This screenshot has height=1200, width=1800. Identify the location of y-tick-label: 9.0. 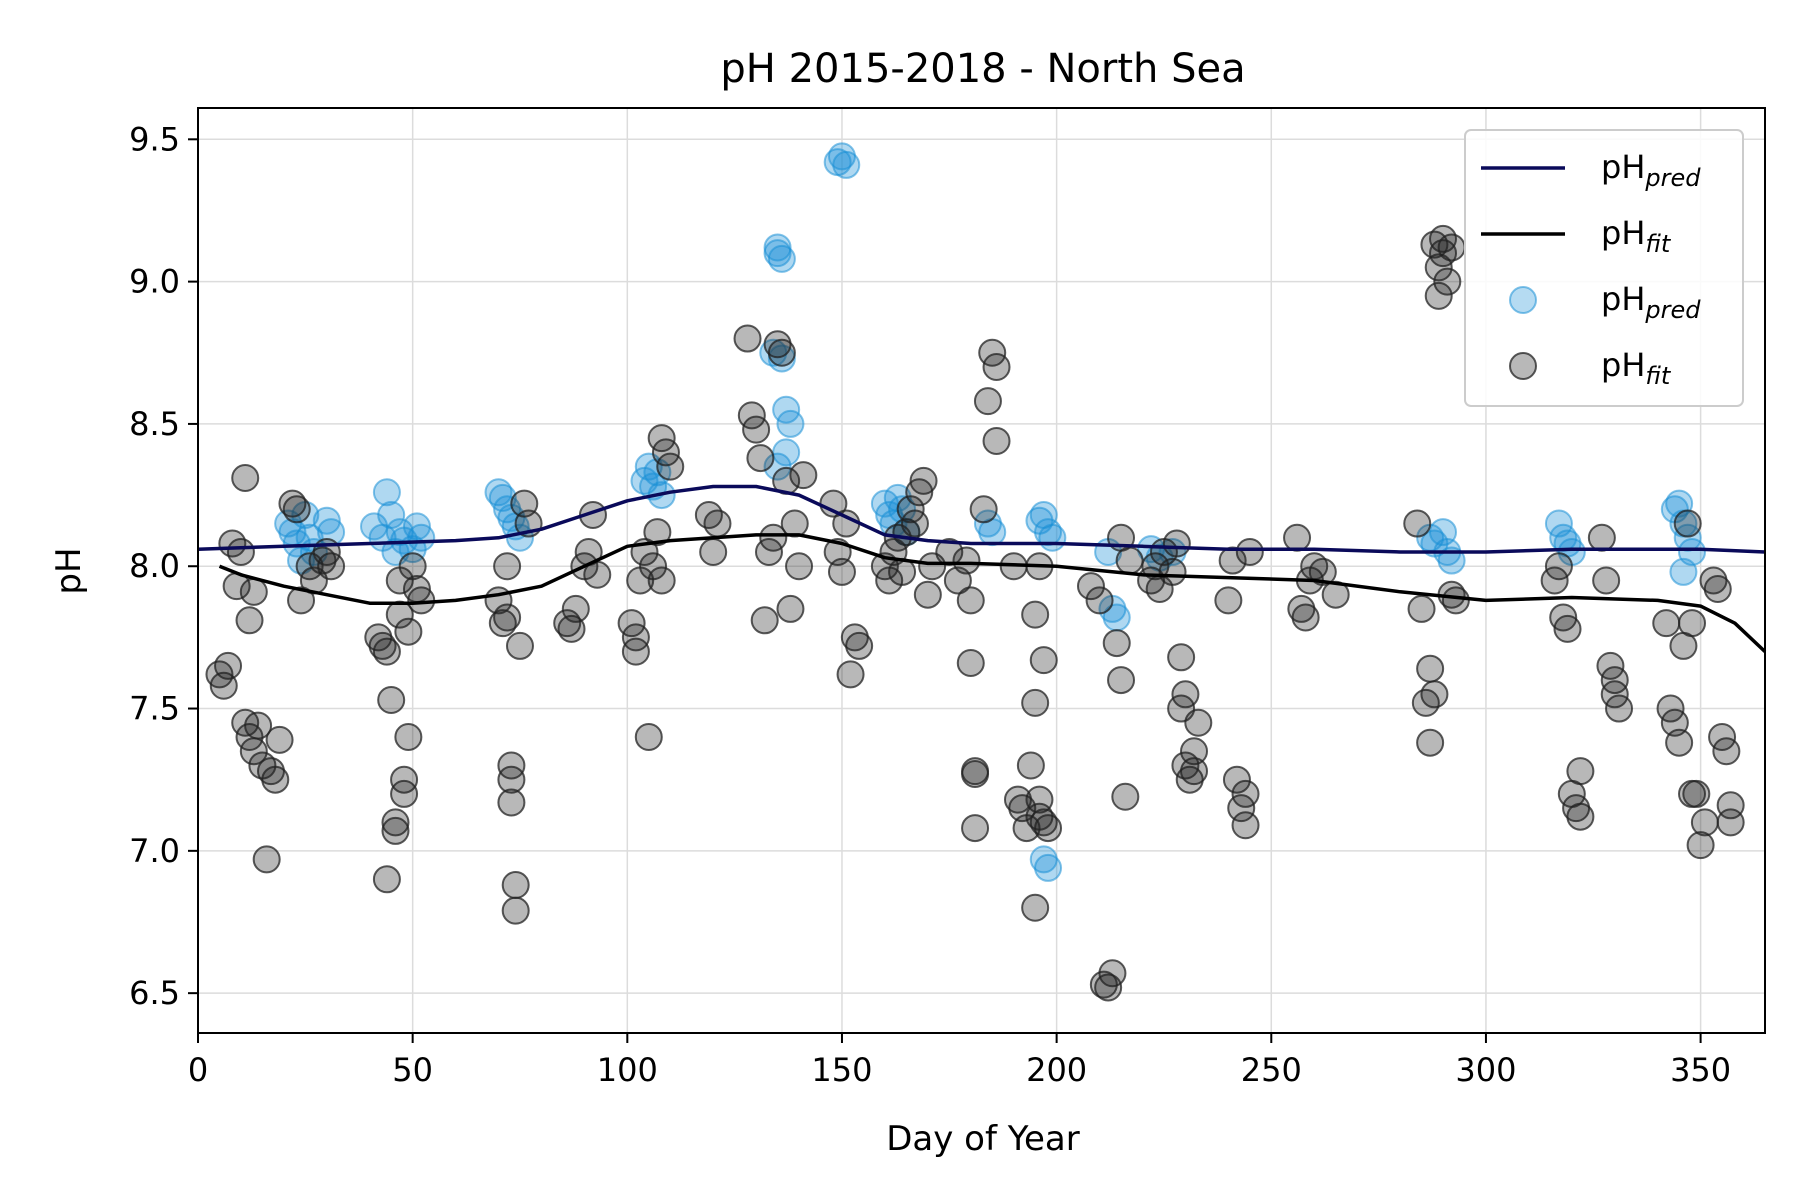
(154, 282).